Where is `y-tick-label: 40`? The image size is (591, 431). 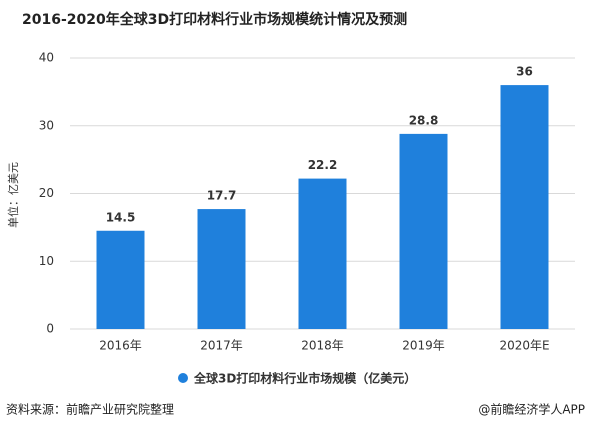
y-tick-label: 40 is located at coordinates (46, 58).